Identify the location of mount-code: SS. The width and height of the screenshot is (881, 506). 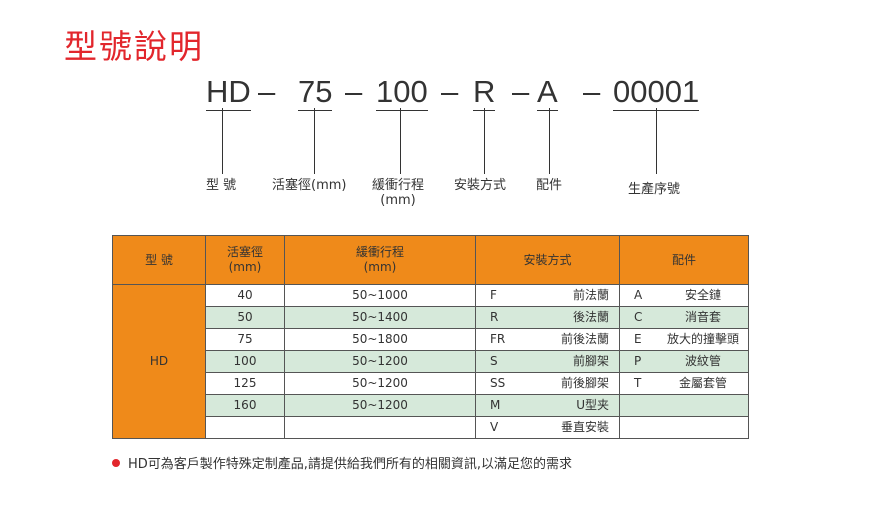
(498, 383).